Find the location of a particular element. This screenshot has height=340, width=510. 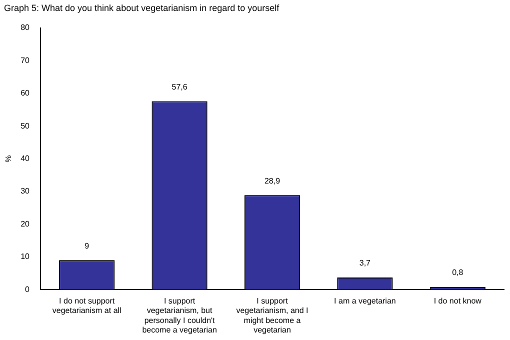

y-tick-label: 10 is located at coordinates (25, 257).